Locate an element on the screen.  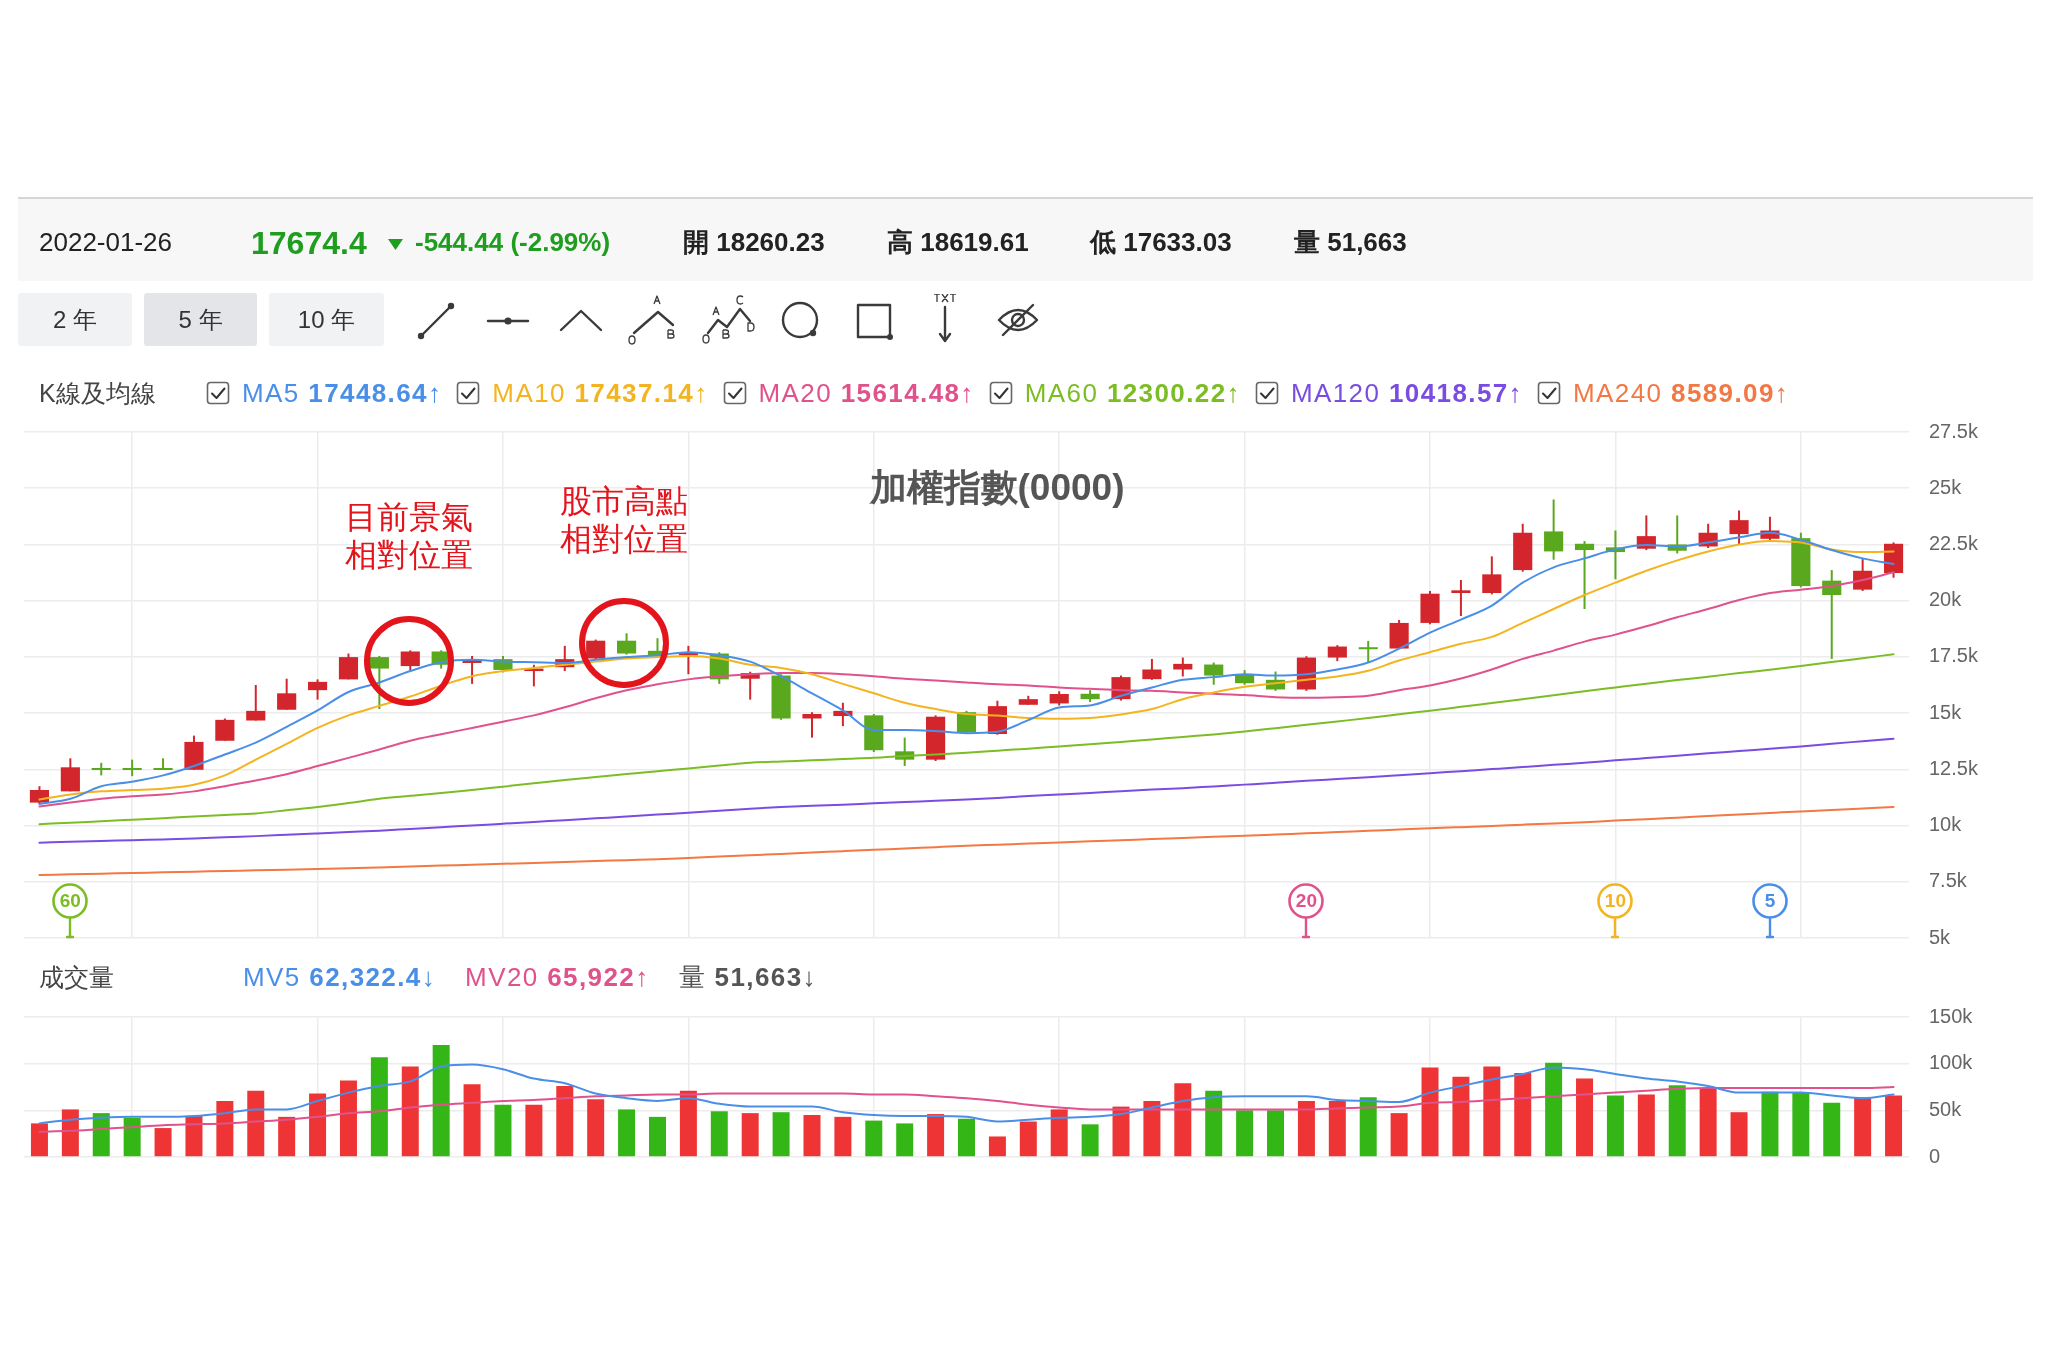
y-tick-label: 12.5k is located at coordinates (1954, 767).